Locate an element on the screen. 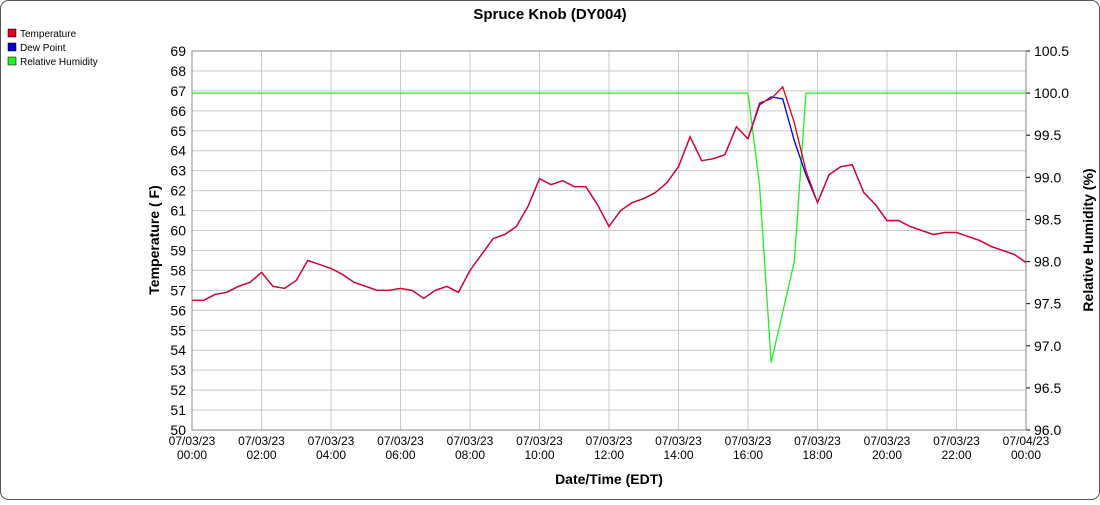 The height and width of the screenshot is (505, 1100). y2-tick-label: 99.0 is located at coordinates (1047, 177).